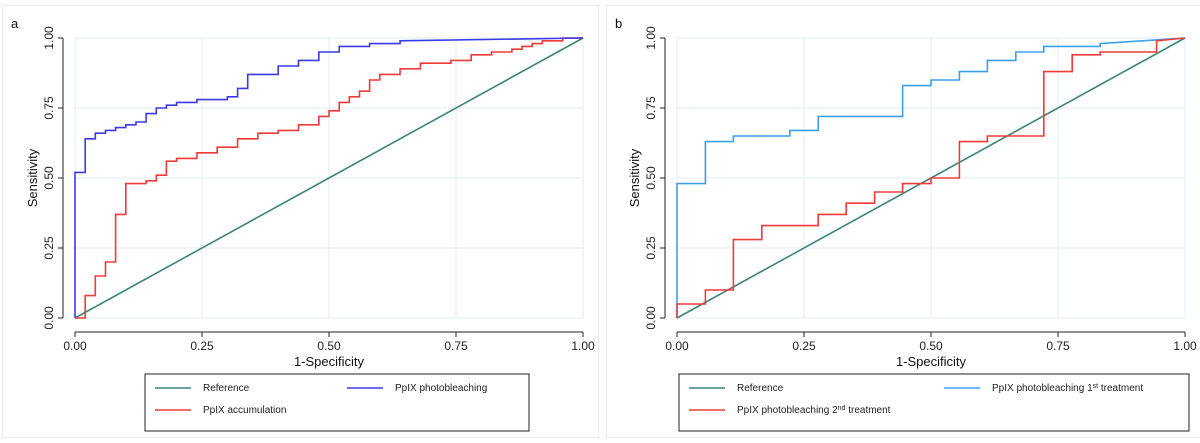 The image size is (1200, 443). I want to click on y-tick-label-a: 0.50, so click(49, 178).